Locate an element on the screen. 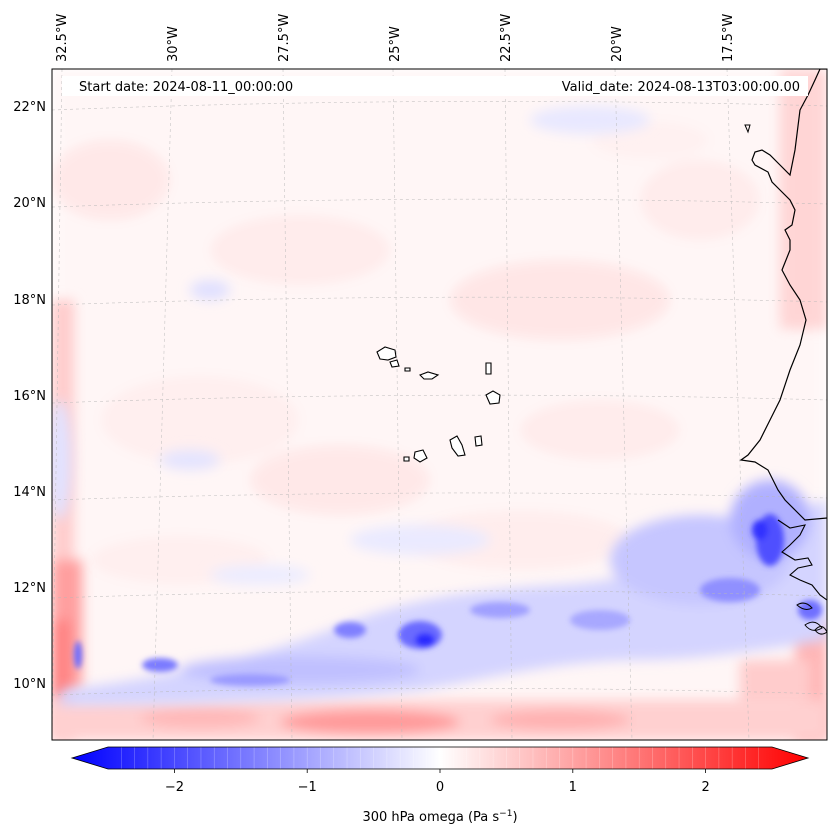 The height and width of the screenshot is (839, 837). colorbar-title-end: ) is located at coordinates (514, 817).